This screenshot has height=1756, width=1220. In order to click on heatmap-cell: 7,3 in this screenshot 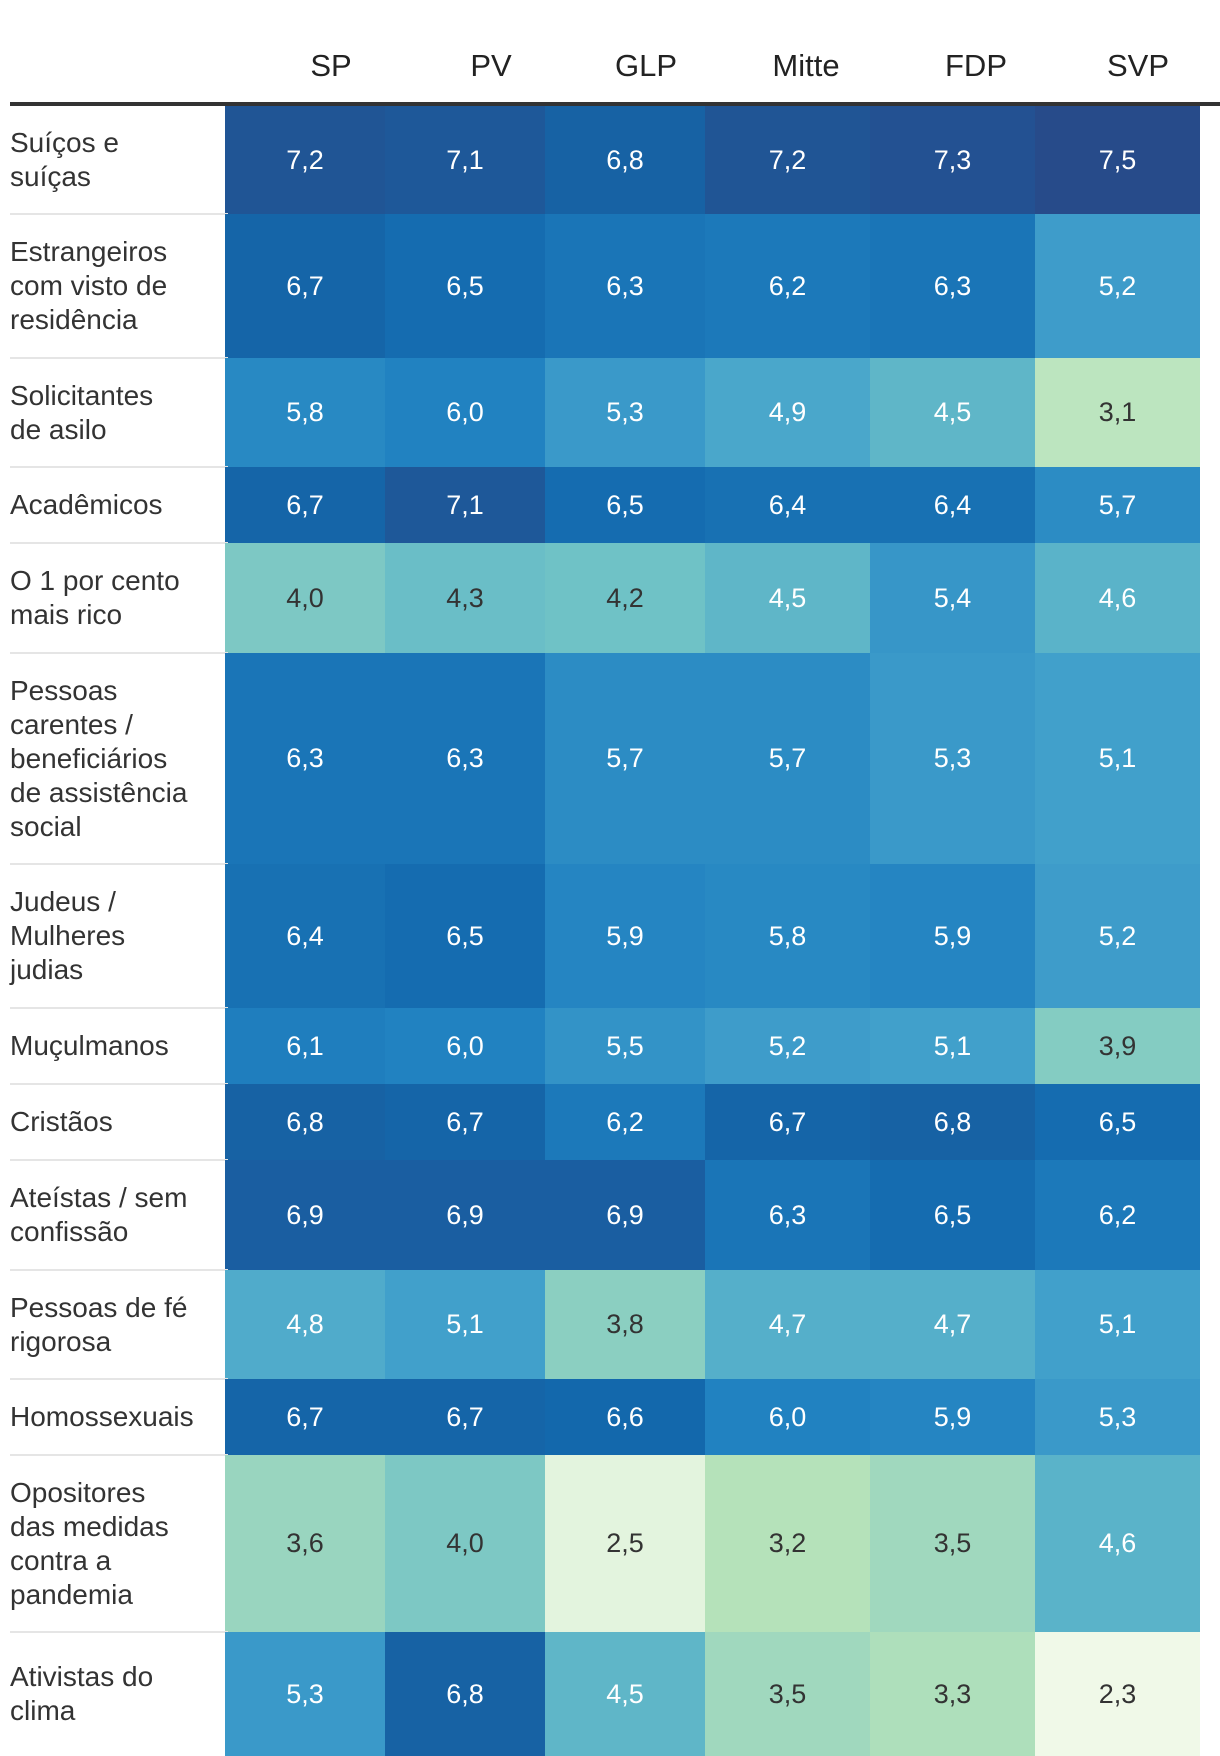, I will do `click(952, 160)`.